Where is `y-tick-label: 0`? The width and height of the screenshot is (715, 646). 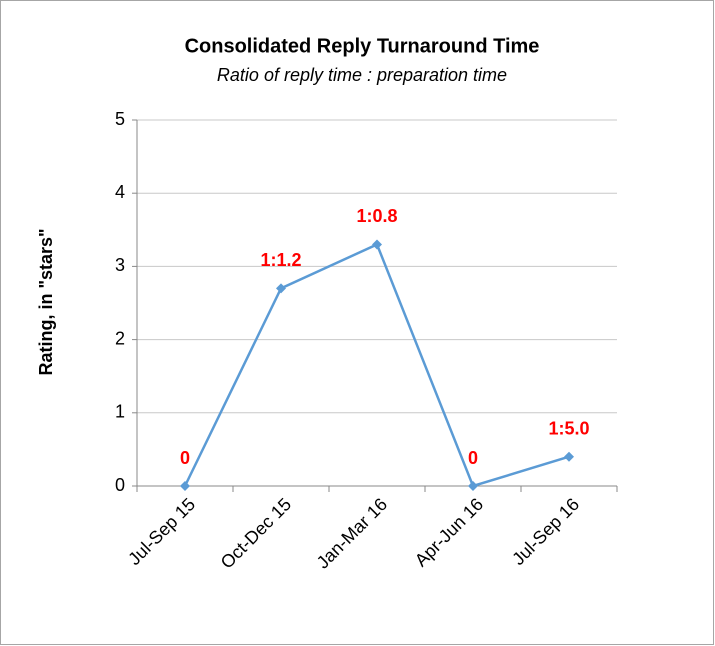 y-tick-label: 0 is located at coordinates (120, 485).